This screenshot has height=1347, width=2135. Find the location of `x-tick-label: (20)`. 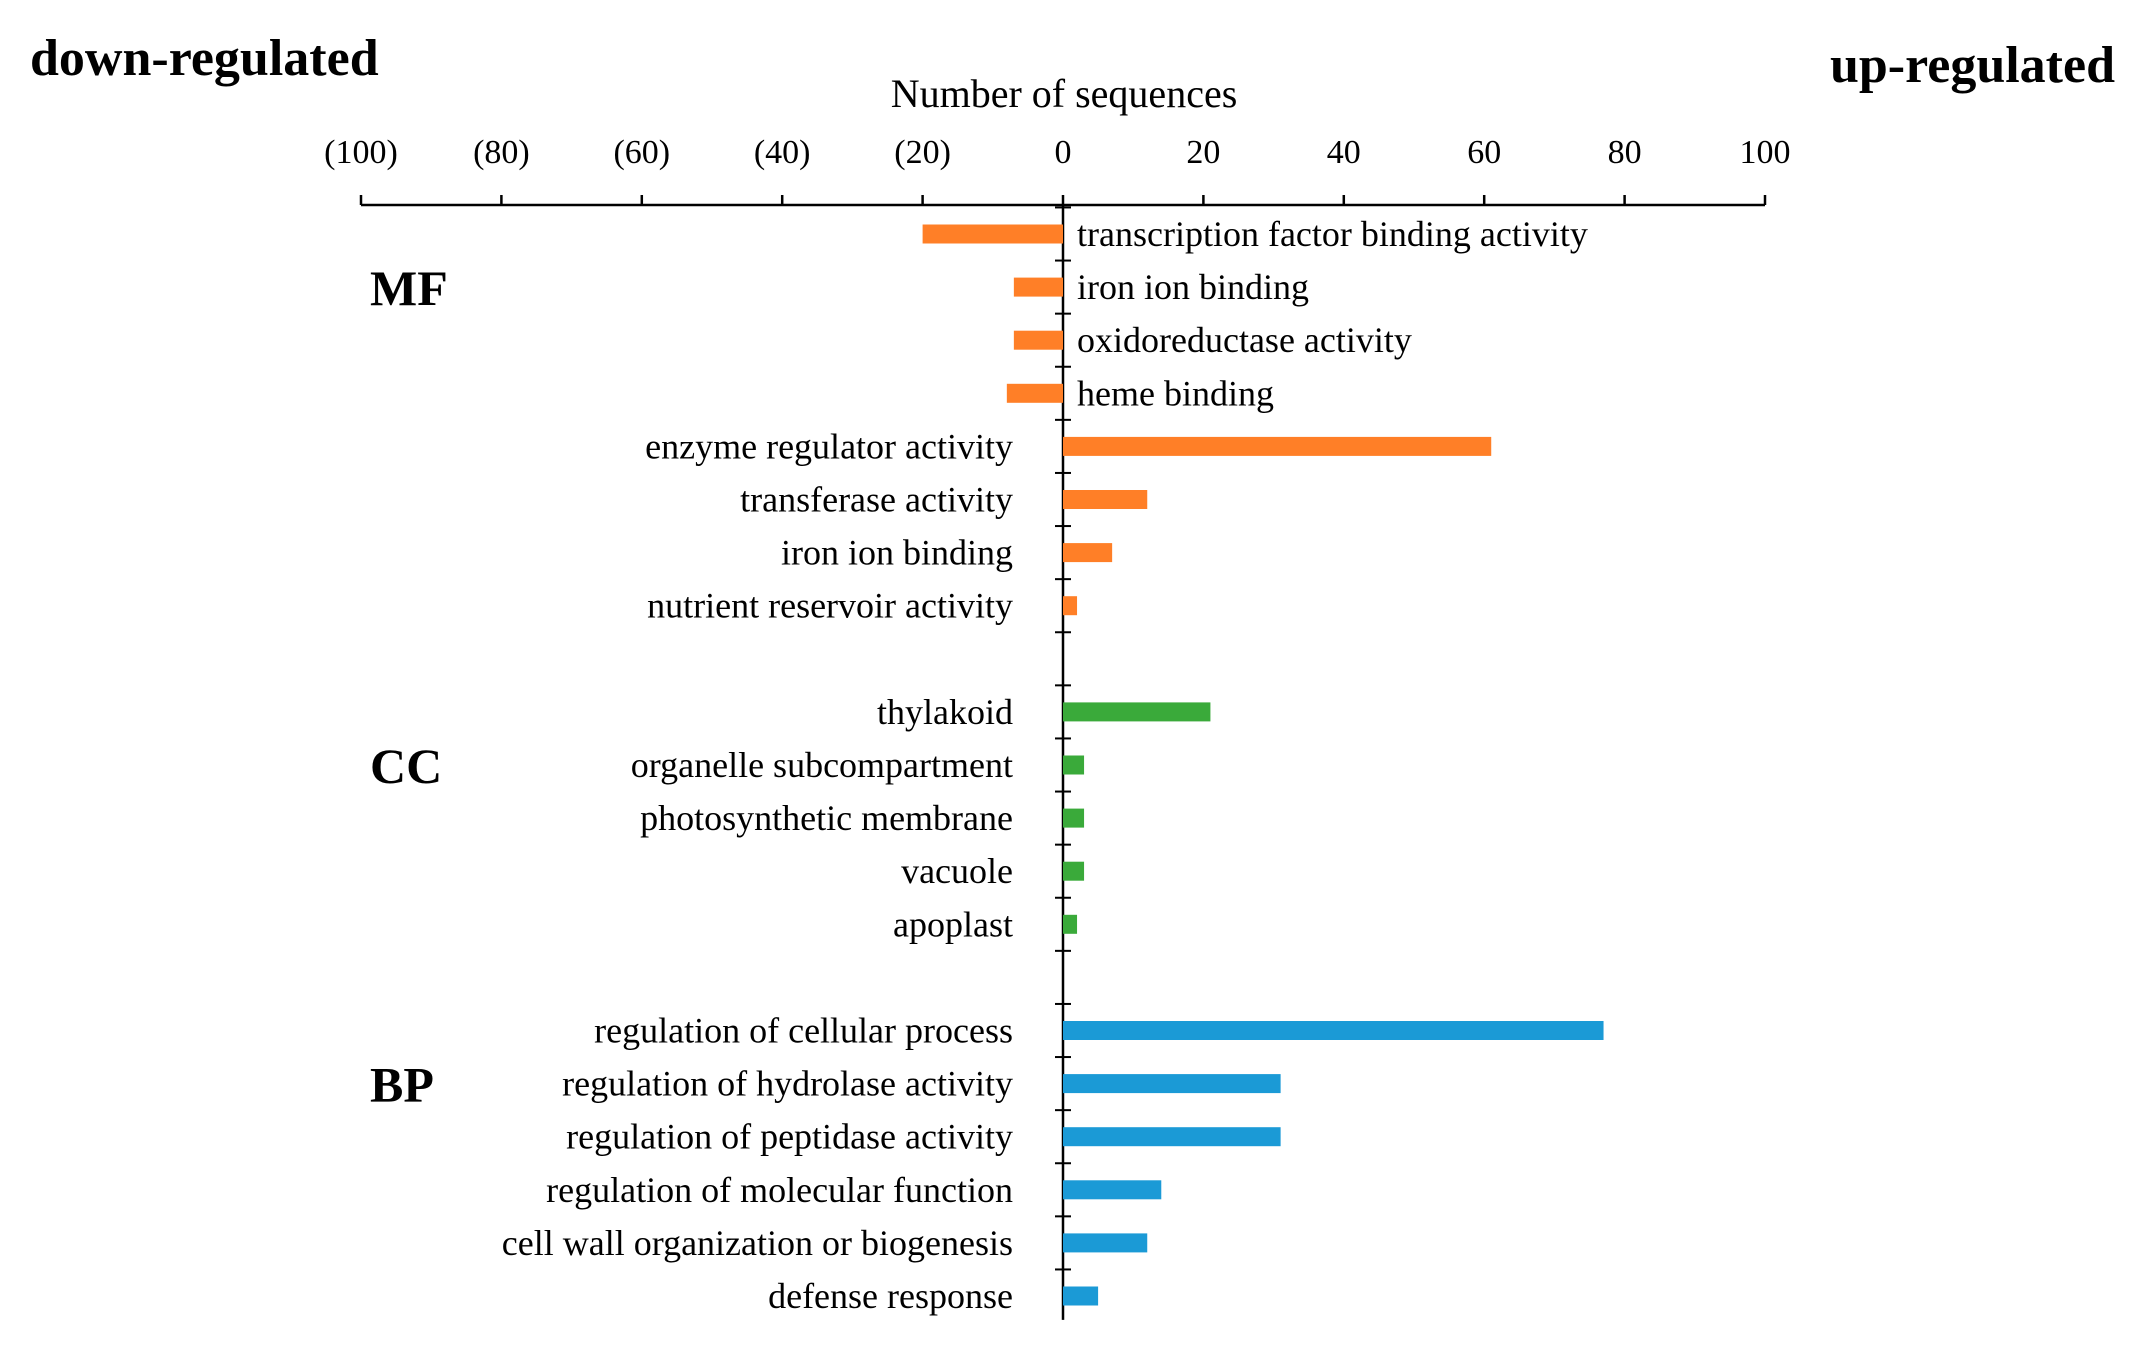

x-tick-label: (20) is located at coordinates (922, 152).